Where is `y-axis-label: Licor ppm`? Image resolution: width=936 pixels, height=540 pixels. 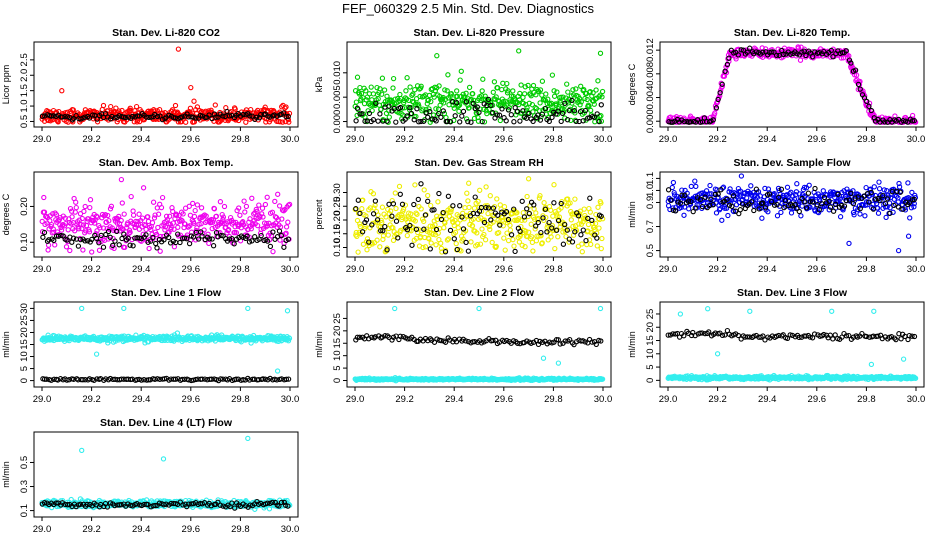
y-axis-label: Licor ppm is located at coordinates (6, 85).